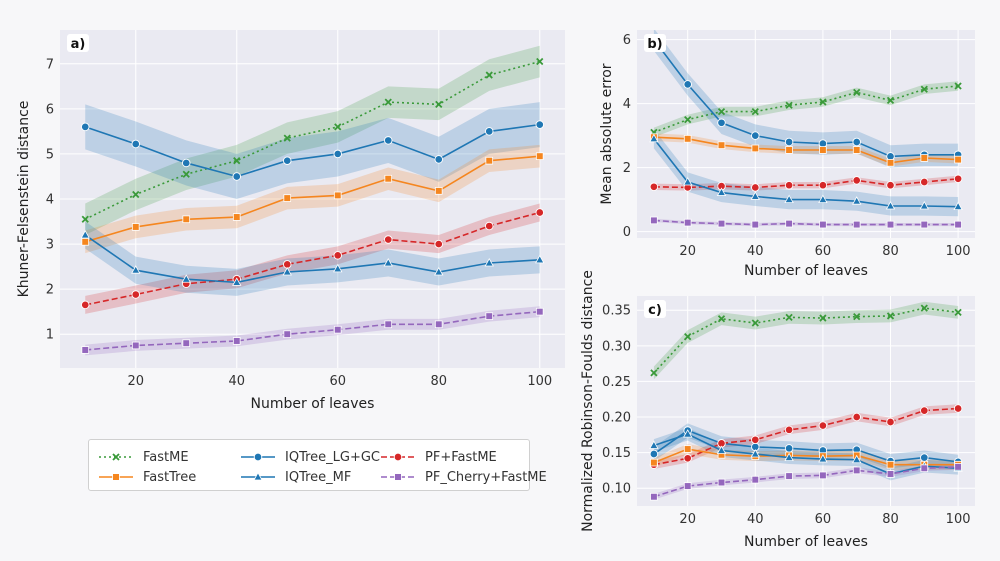  What do you see at coordinates (146, 477) in the screenshot?
I see `legend-item-fasttree: FastTree` at bounding box center [146, 477].